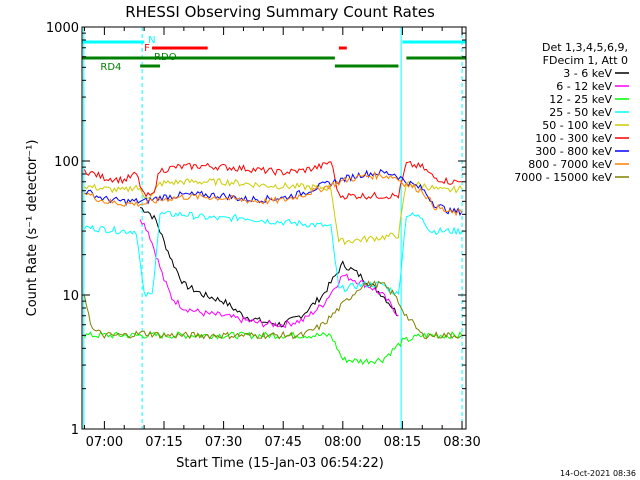  What do you see at coordinates (402, 442) in the screenshot?
I see `x-tick-label: 08:15` at bounding box center [402, 442].